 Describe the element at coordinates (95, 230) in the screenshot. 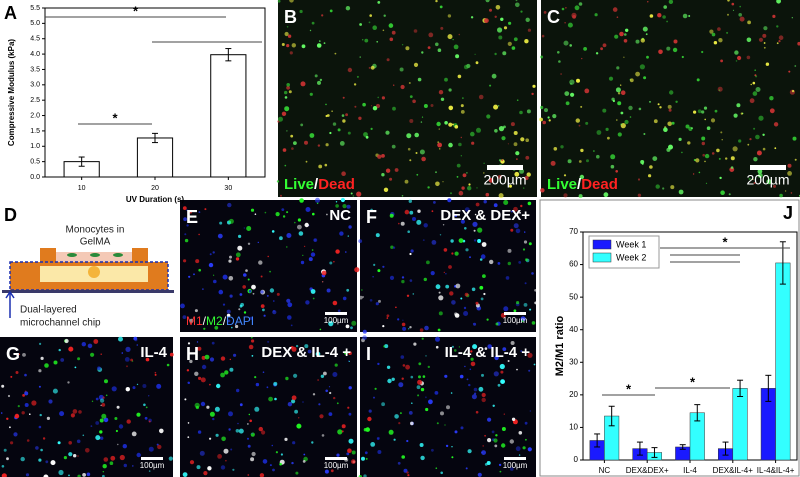

I see `diagram-text: Monocytes in` at that location.